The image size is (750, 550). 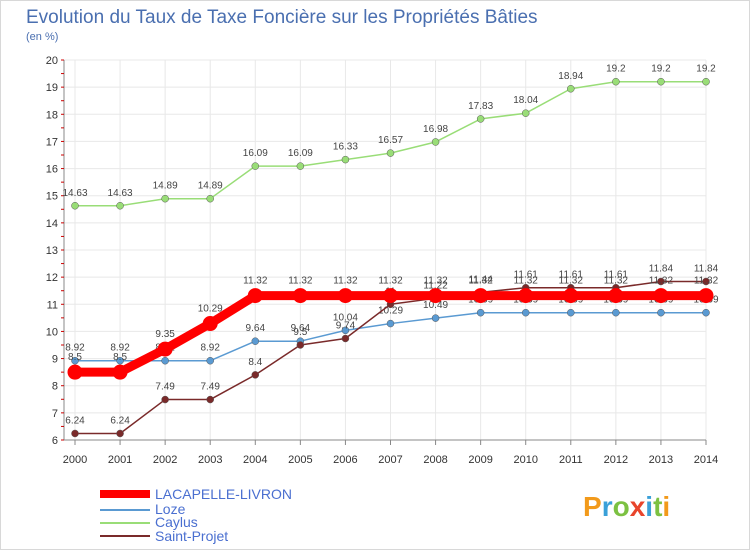 What do you see at coordinates (223, 494) in the screenshot?
I see `legend-item-lacapelle: LACAPELLE-LIVRON` at bounding box center [223, 494].